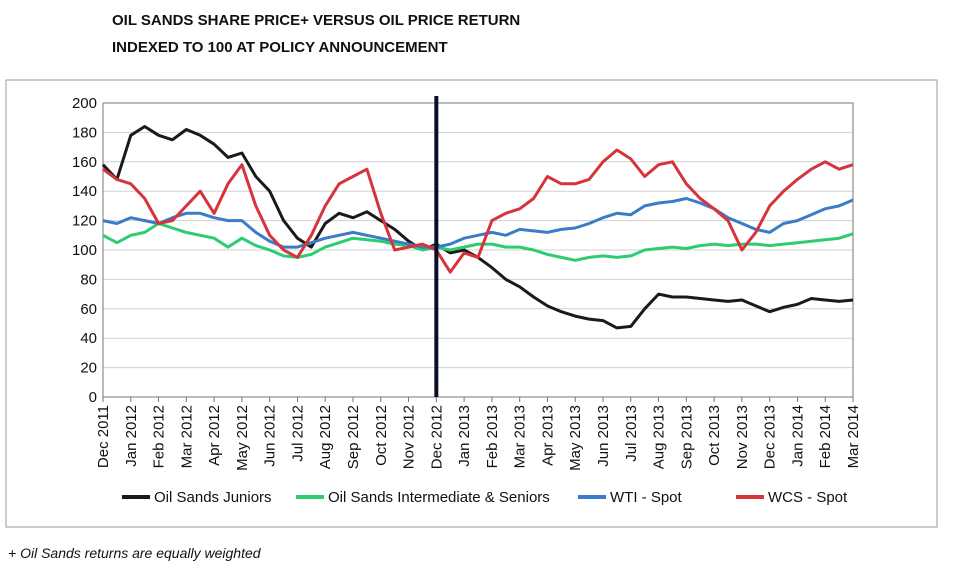 The width and height of the screenshot is (955, 579). I want to click on x-tick-label: May 2012, so click(242, 438).